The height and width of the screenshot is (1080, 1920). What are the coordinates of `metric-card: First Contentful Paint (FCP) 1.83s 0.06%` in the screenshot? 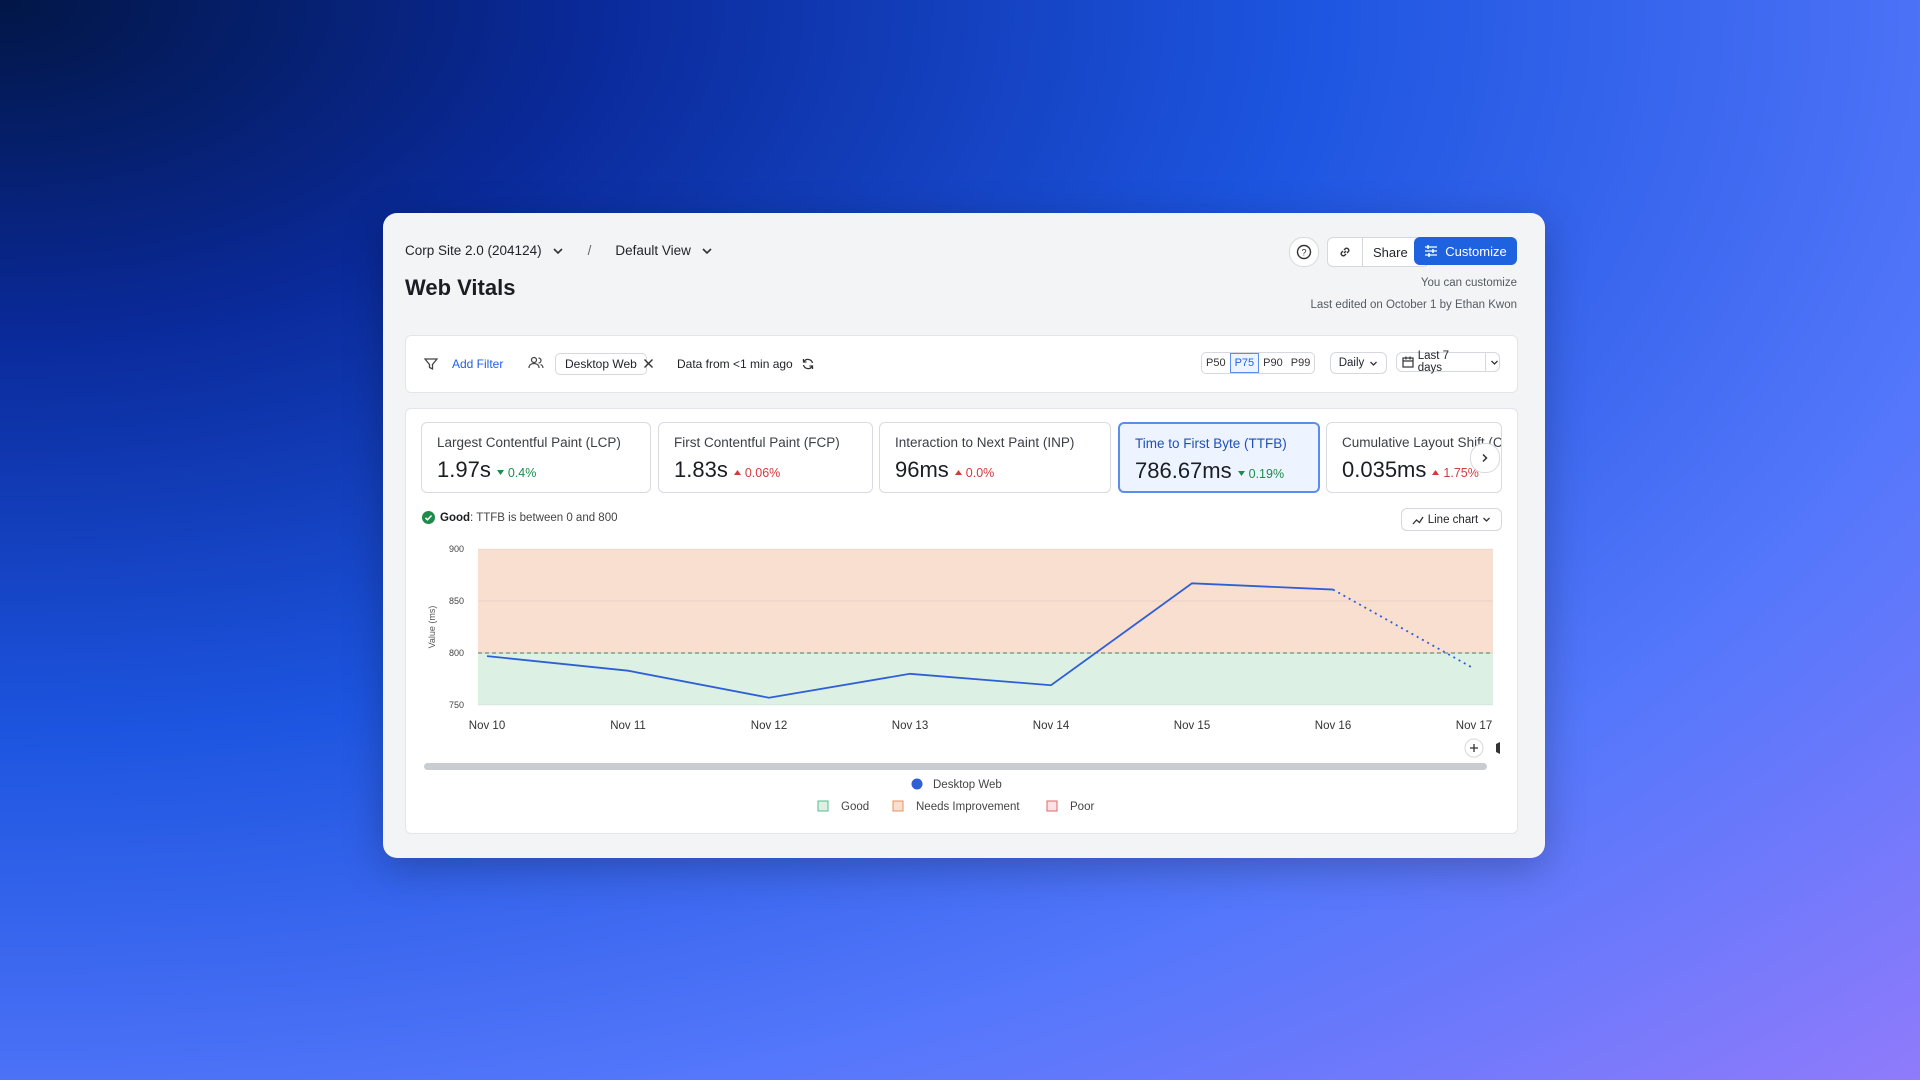 It's located at (765, 457).